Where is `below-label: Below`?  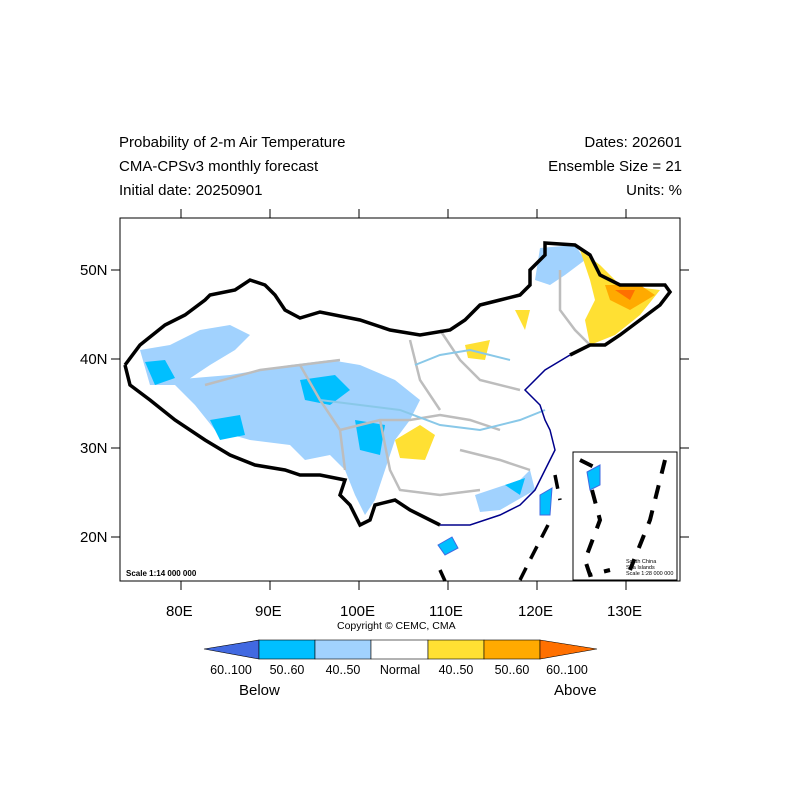 below-label: Below is located at coordinates (259, 690).